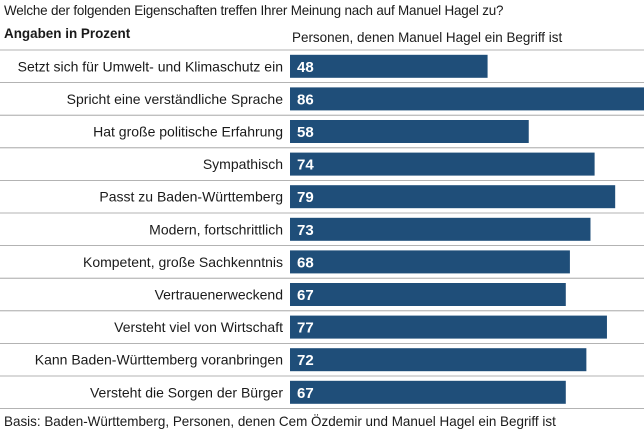 The image size is (644, 432). What do you see at coordinates (159, 360) in the screenshot?
I see `category-label: Kann Baden-Württemberg voranbringen` at bounding box center [159, 360].